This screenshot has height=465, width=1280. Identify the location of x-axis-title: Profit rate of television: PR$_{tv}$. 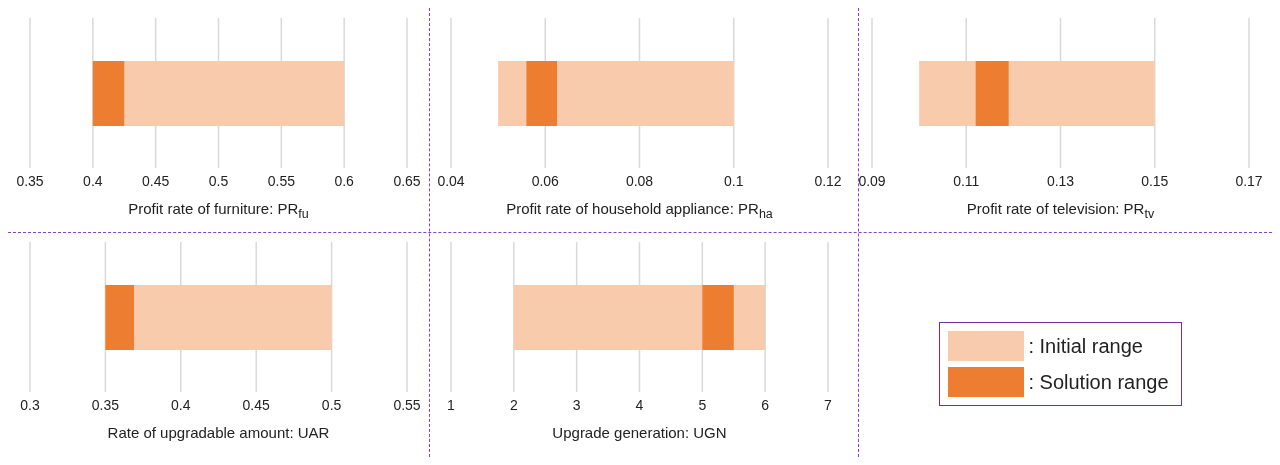
(1060, 210).